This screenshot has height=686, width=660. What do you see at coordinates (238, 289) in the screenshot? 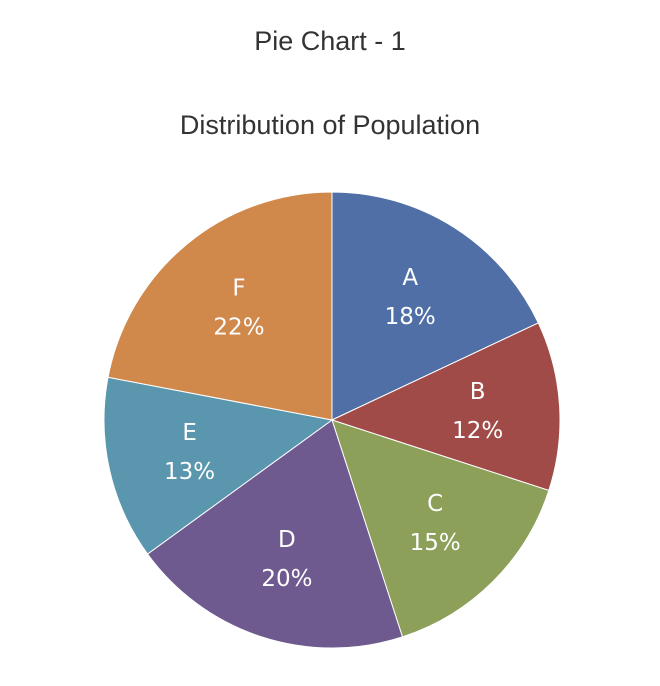
I see `slice-label-f: F` at bounding box center [238, 289].